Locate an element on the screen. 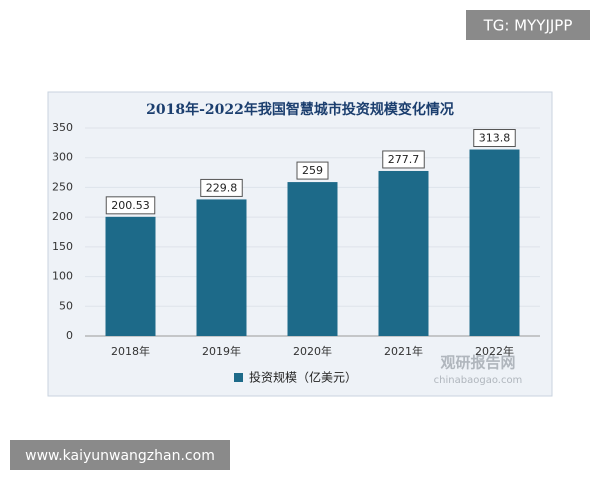 The width and height of the screenshot is (600, 484). y-tick-label: 350 is located at coordinates (62, 127).